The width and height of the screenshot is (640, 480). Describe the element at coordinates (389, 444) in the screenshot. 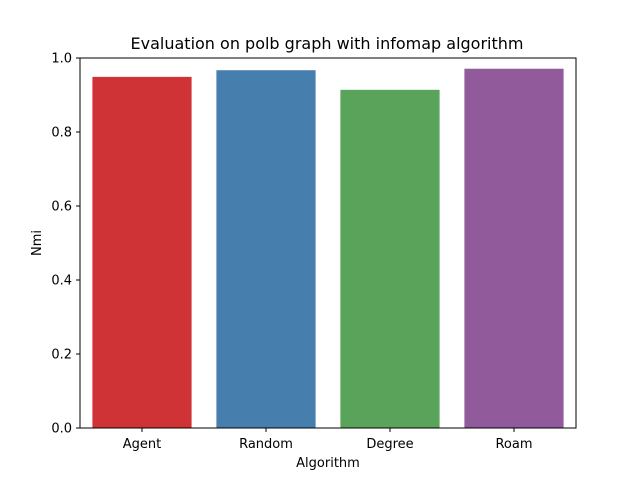

I see `x-tick-label: Degree` at that location.